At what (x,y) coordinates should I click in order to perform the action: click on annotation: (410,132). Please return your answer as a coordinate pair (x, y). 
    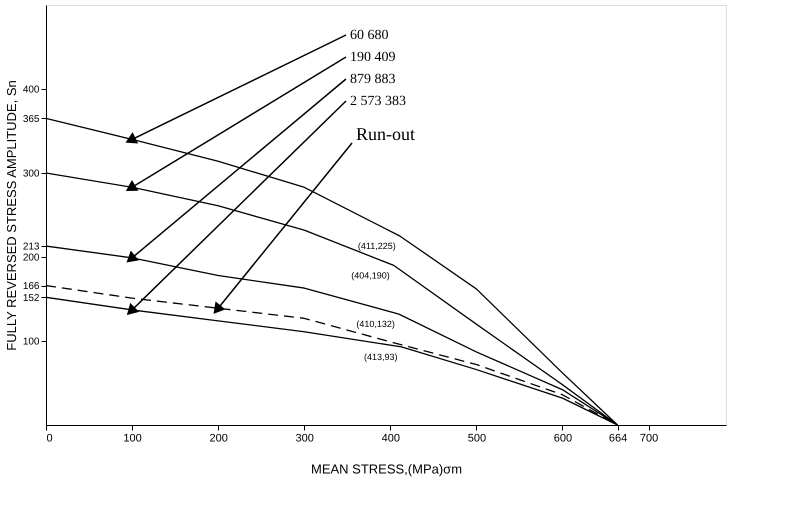
    Looking at the image, I should click on (375, 324).